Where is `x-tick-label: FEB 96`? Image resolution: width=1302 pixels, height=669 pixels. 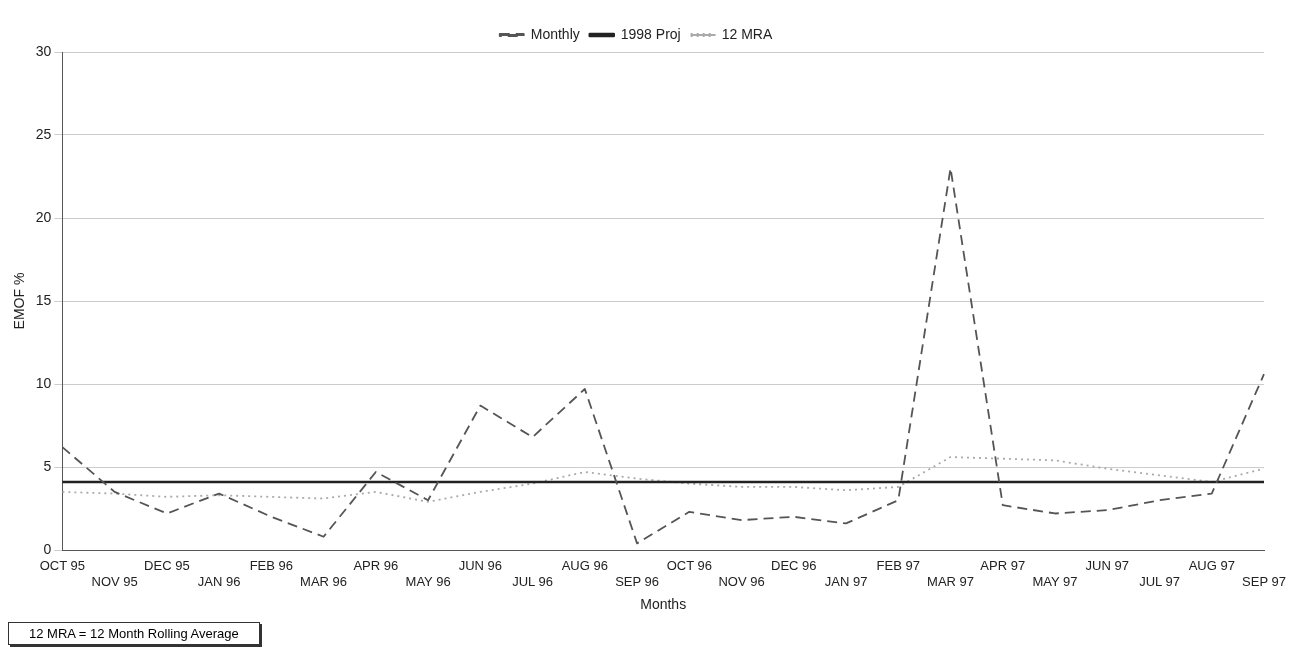
x-tick-label: FEB 96 is located at coordinates (271, 566).